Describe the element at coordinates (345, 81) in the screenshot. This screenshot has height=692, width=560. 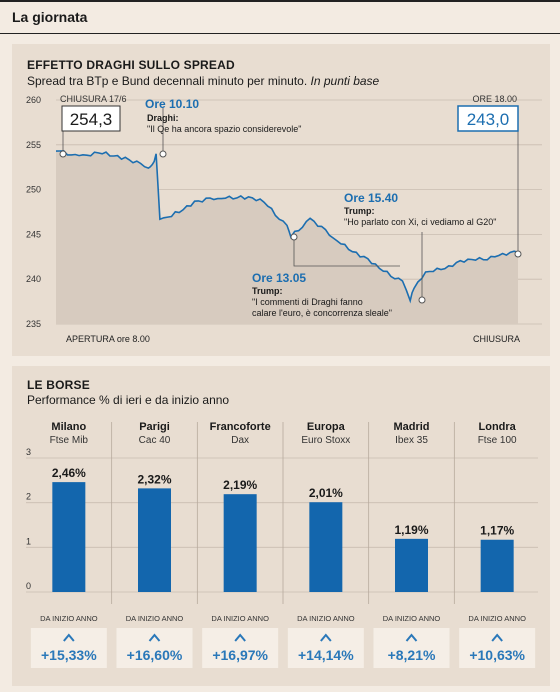
I see `spread-subtitle-unit: In punti base` at that location.